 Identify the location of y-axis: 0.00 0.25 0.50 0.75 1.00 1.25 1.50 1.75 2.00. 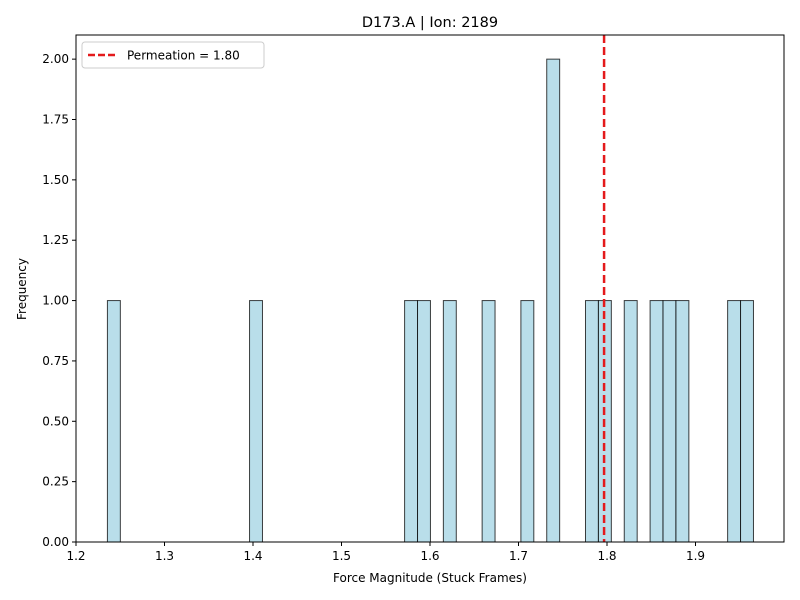
(59, 300).